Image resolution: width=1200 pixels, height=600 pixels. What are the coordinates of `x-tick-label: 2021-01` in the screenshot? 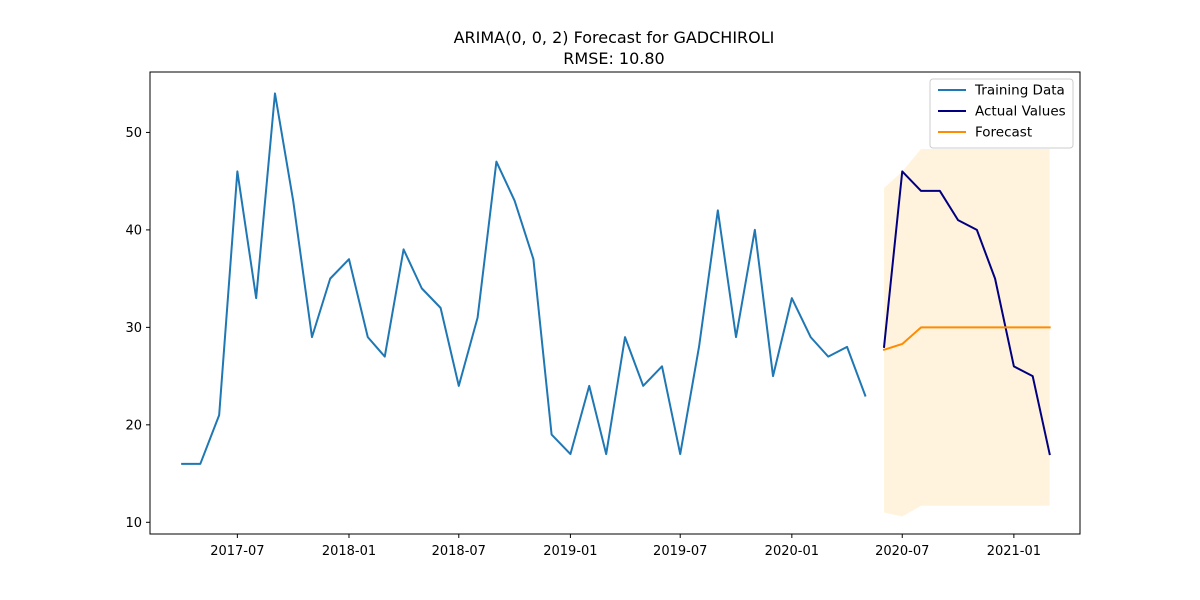 It's located at (1014, 551).